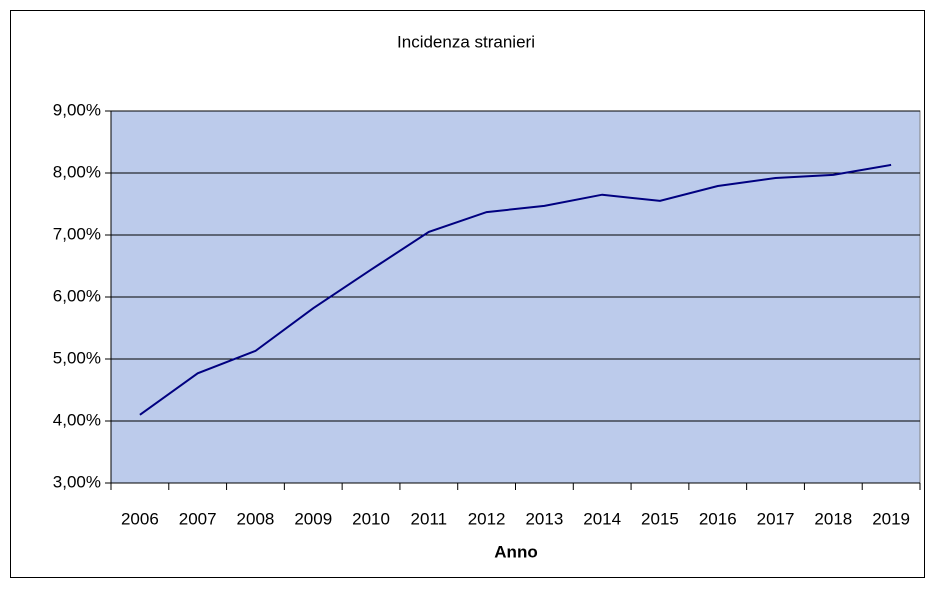 The image size is (933, 593). What do you see at coordinates (77, 233) in the screenshot?
I see `y-tick-label: 7,00%` at bounding box center [77, 233].